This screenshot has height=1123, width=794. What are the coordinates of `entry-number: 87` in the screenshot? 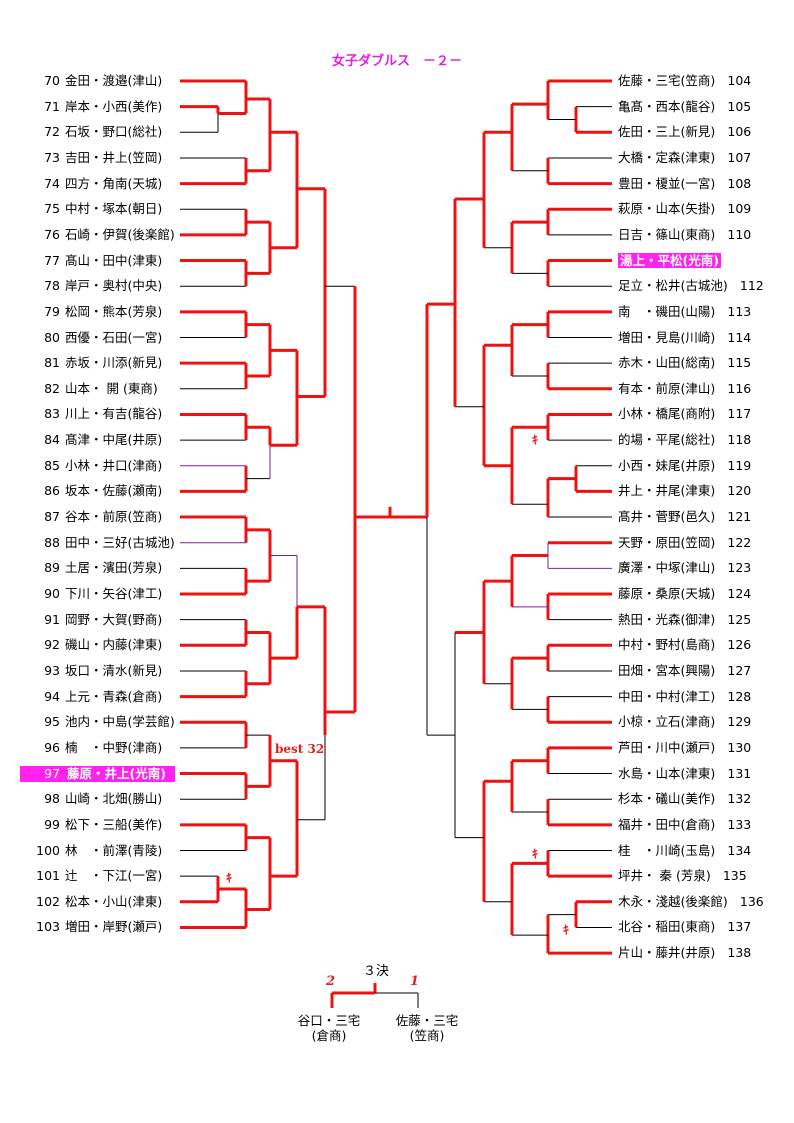 It's located at (52, 517).